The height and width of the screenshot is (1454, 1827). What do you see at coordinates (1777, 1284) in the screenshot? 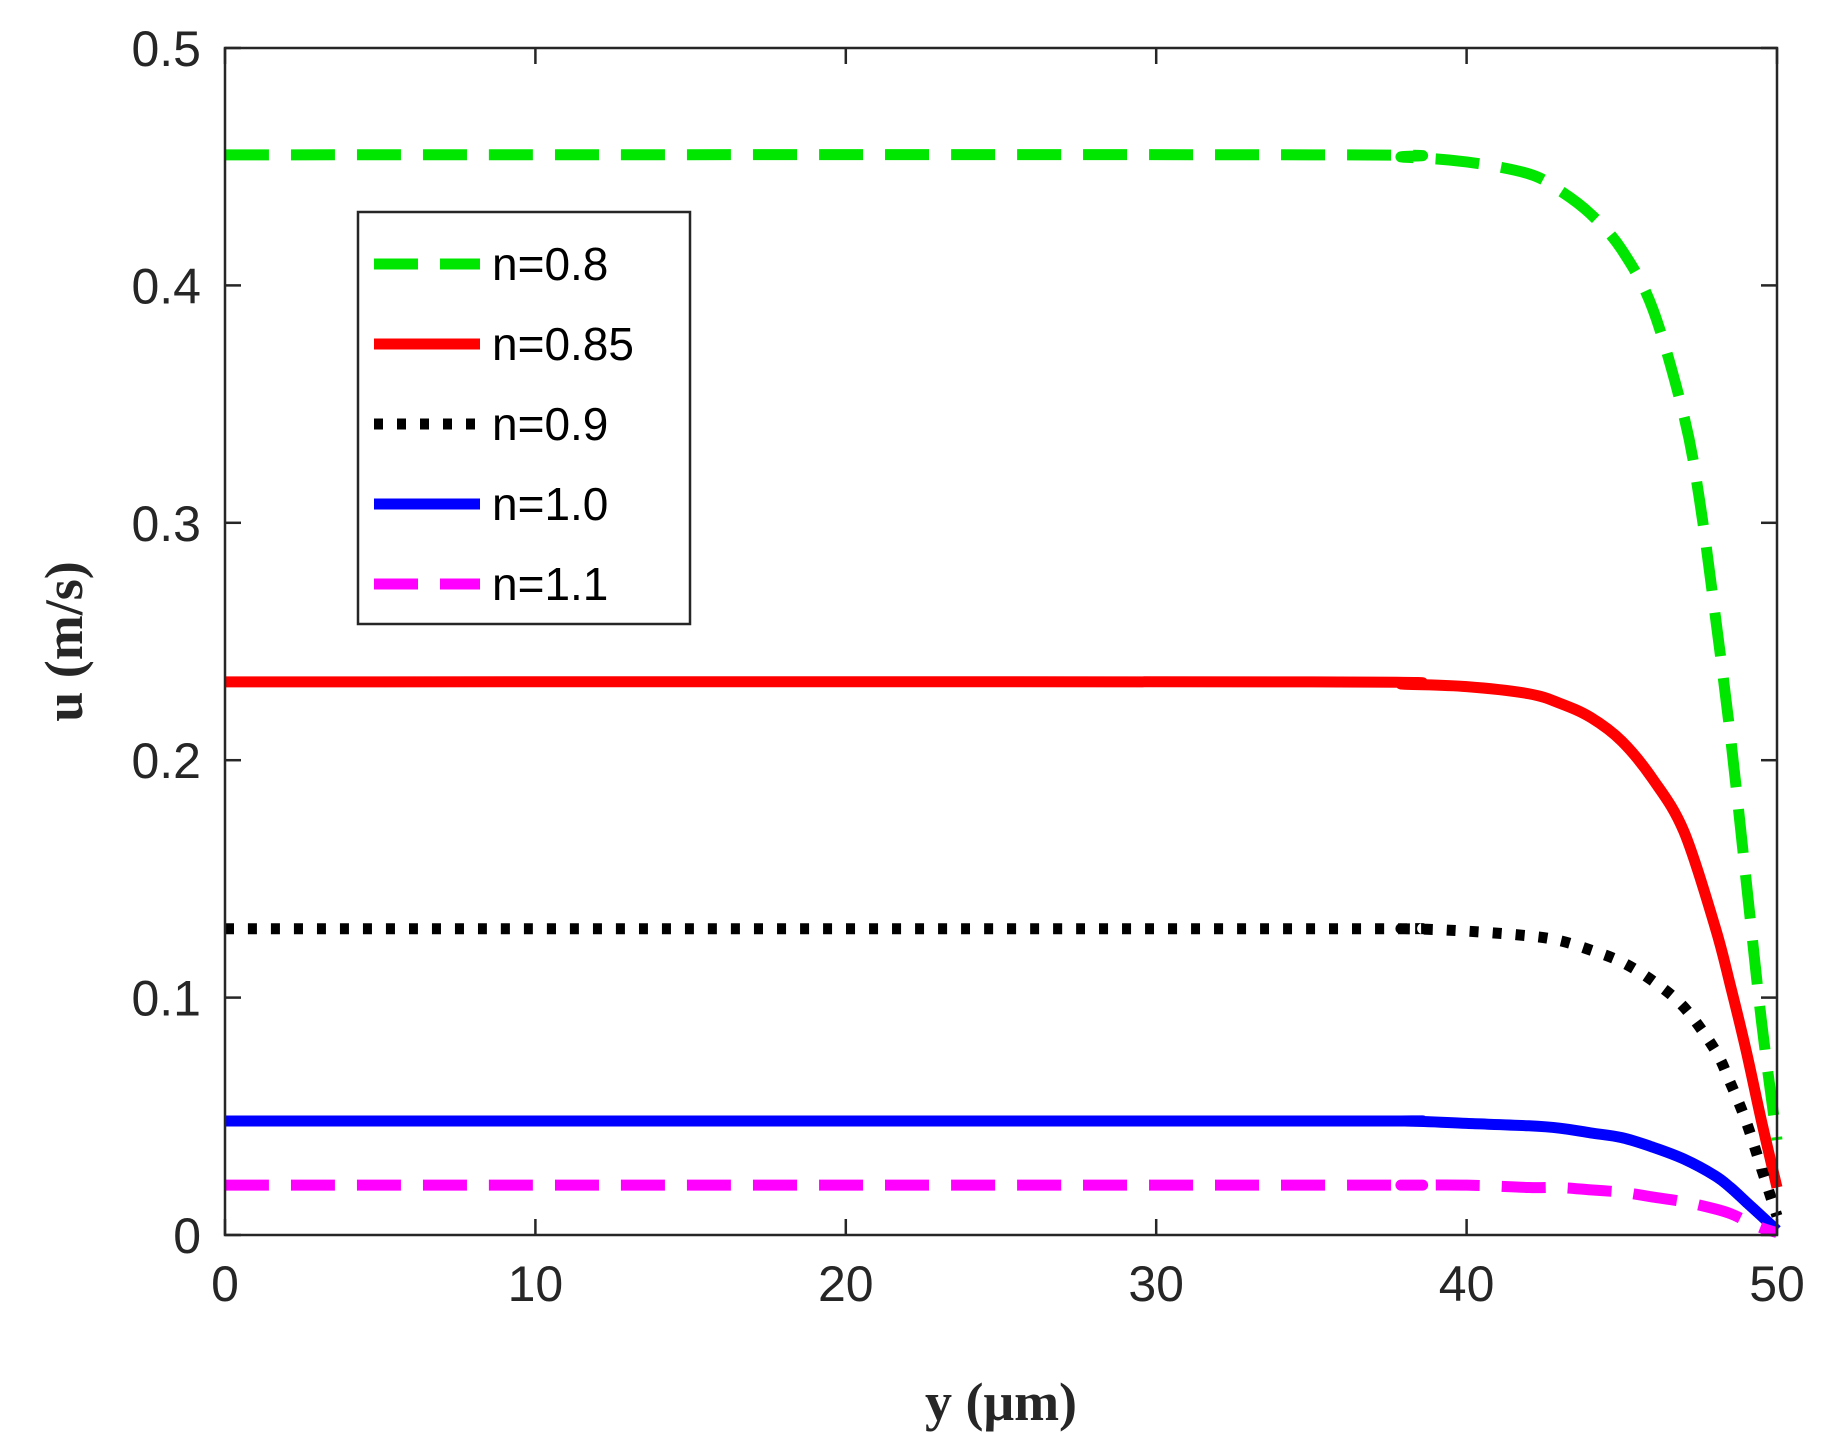
I see `x-tick-label: 50` at bounding box center [1777, 1284].